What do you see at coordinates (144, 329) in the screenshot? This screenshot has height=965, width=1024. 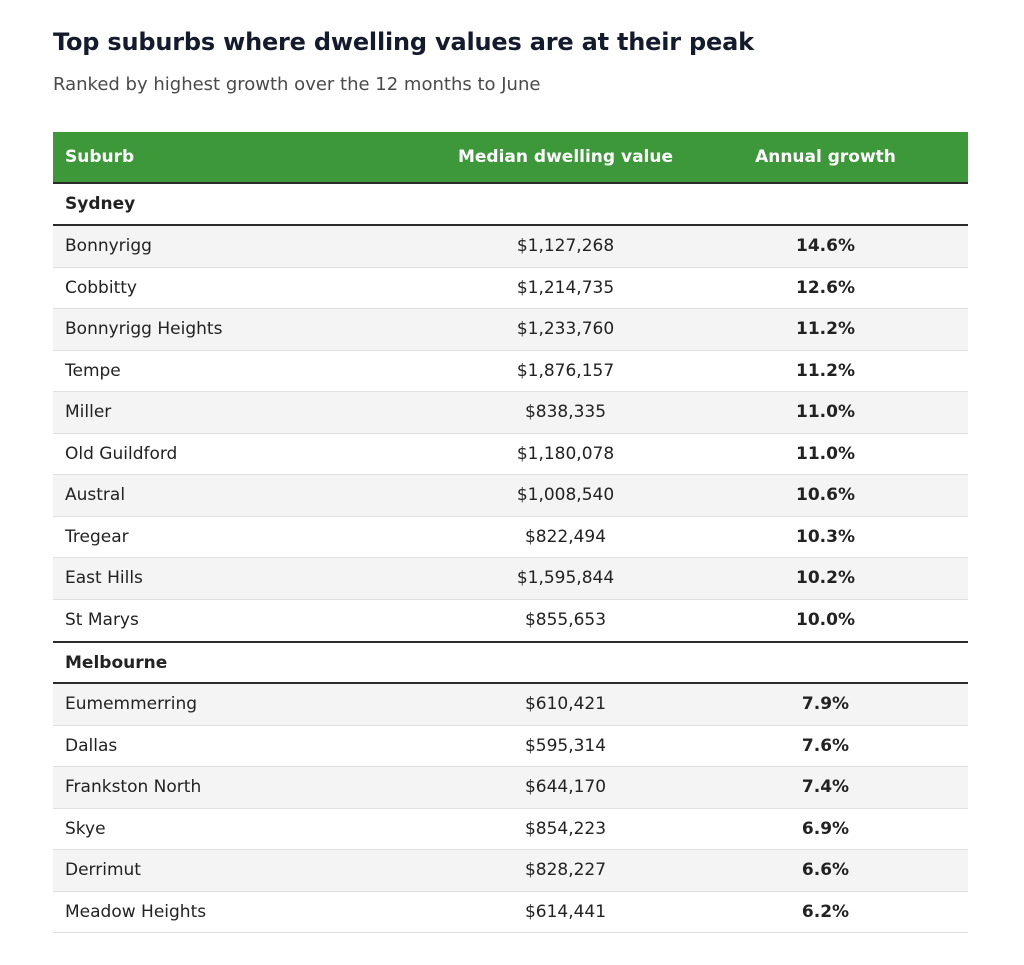 I see `suburb-cell: Bonnyrigg Heights` at bounding box center [144, 329].